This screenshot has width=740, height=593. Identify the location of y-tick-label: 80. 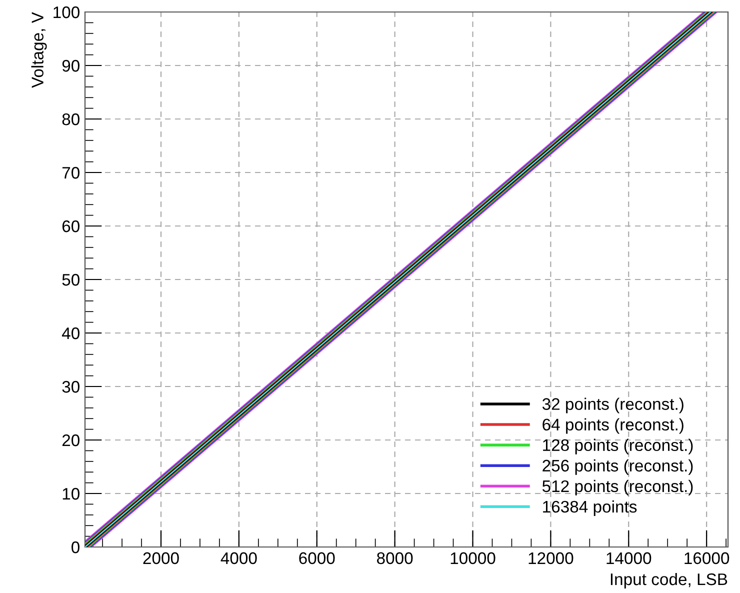
(71, 119).